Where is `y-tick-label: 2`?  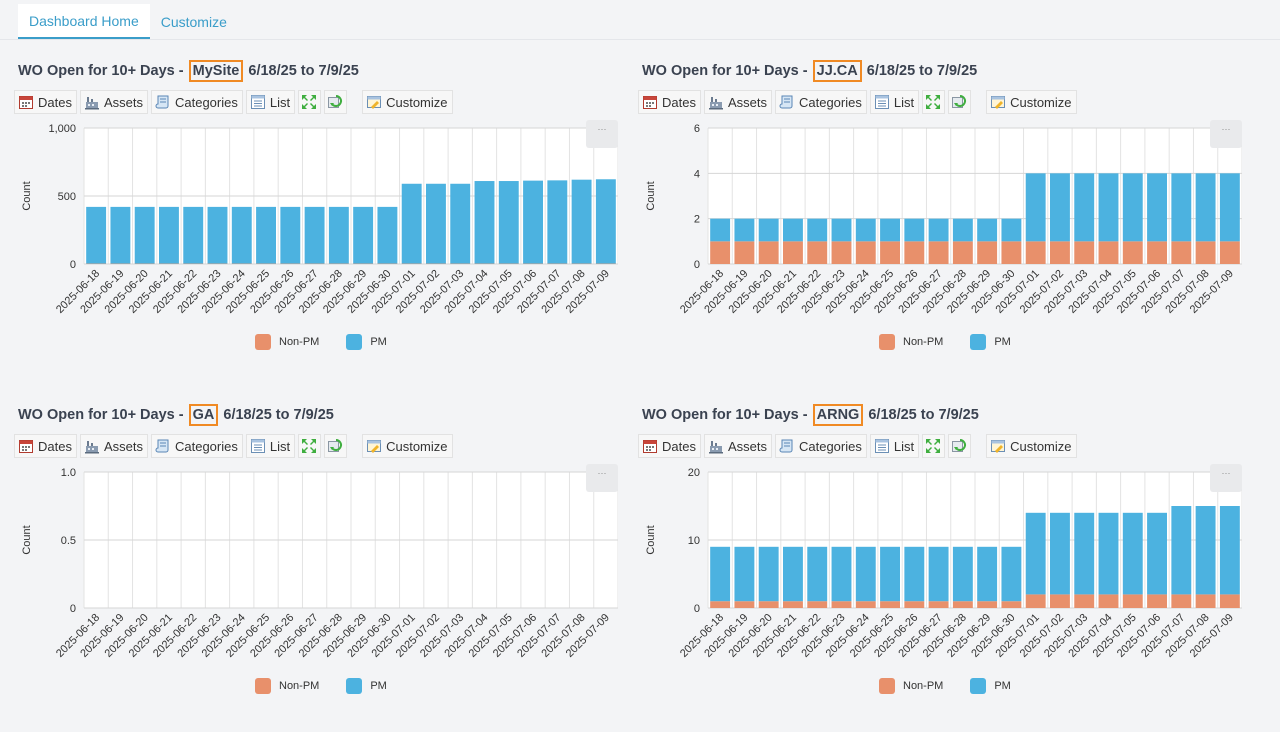 y-tick-label: 2 is located at coordinates (697, 220).